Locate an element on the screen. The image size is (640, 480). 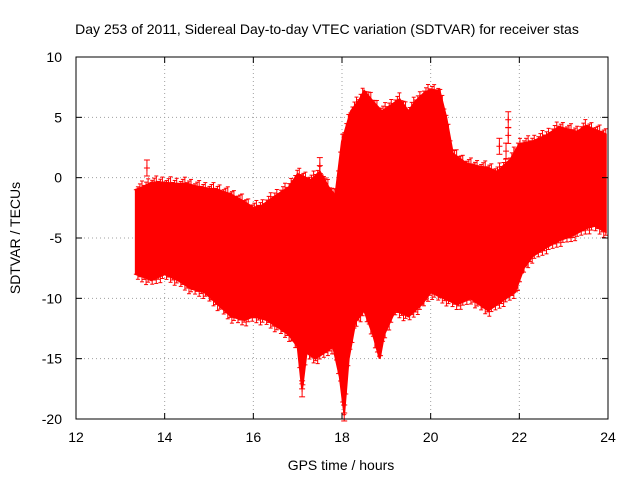
y-tick-label: -5 is located at coordinates (56, 238).